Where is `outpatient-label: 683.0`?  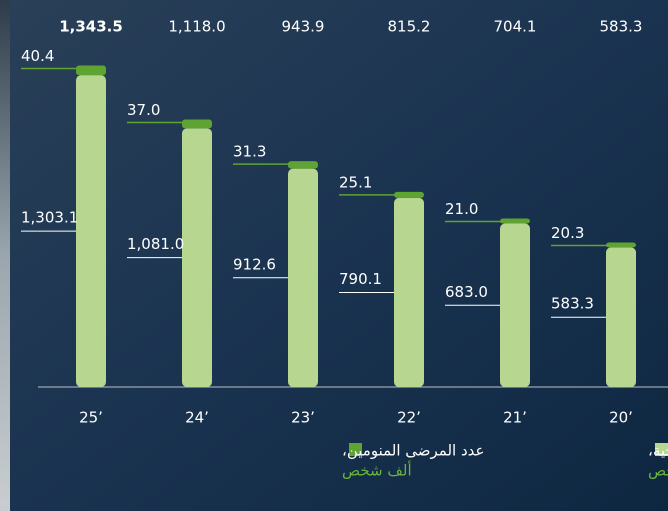
outpatient-label: 683.0 is located at coordinates (466, 292).